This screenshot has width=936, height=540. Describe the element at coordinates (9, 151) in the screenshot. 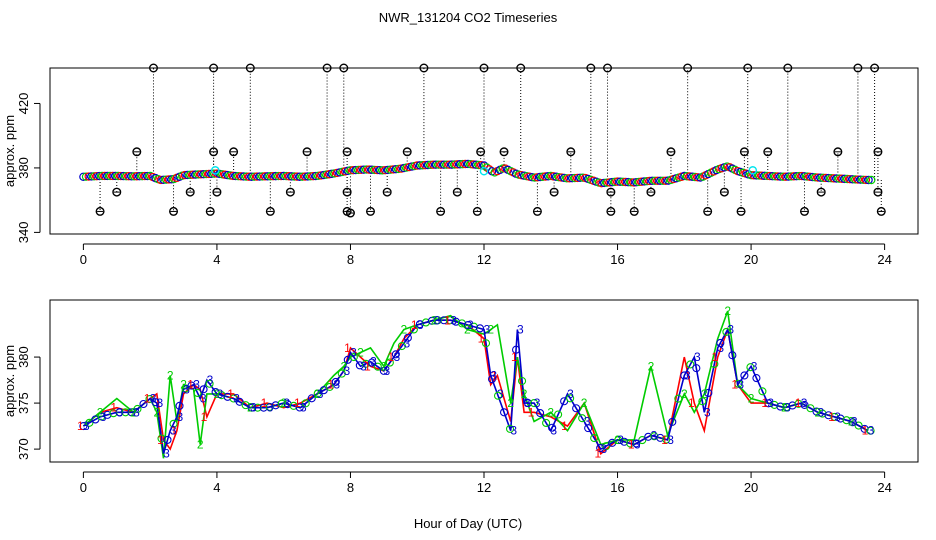

I see `top-y-axis-label: approx. ppm` at that location.